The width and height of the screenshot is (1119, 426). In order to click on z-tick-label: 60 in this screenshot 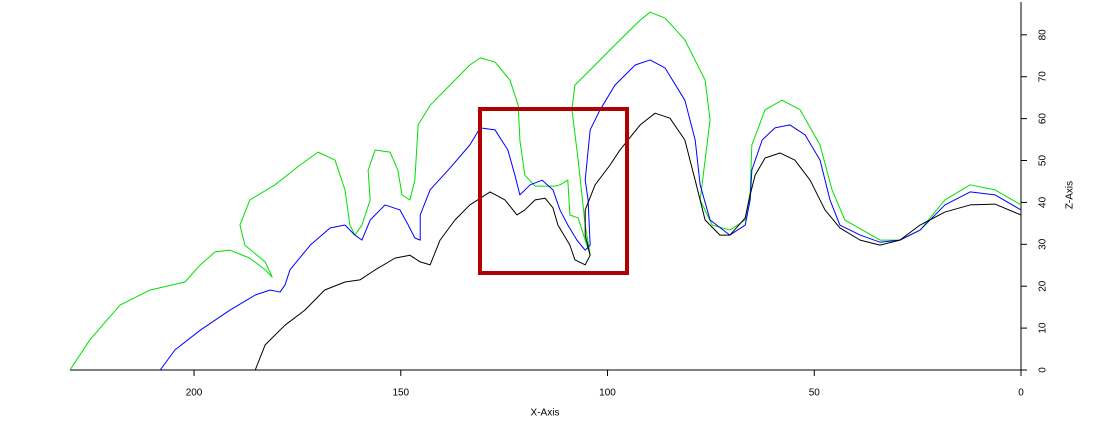, I will do `click(1043, 119)`.